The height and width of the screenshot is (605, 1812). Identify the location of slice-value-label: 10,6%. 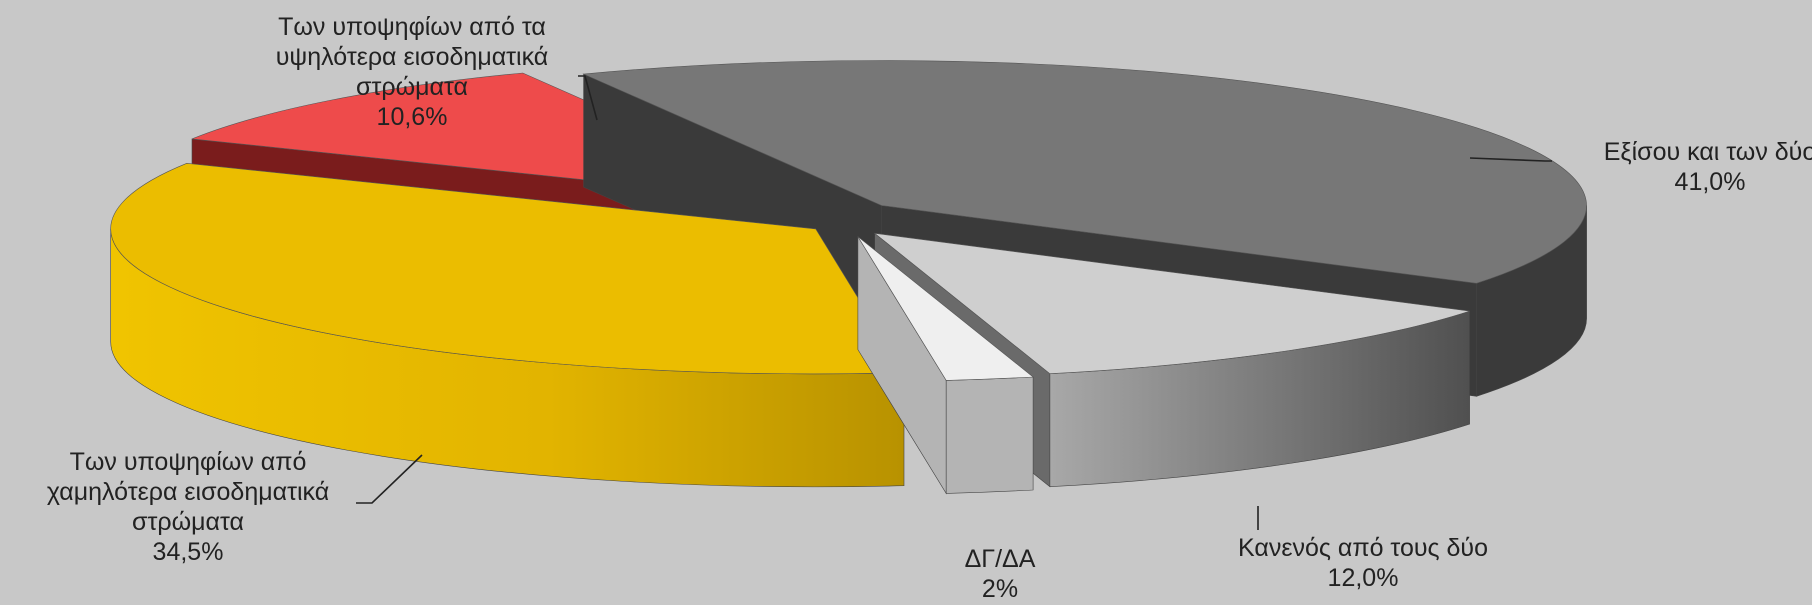
(412, 117).